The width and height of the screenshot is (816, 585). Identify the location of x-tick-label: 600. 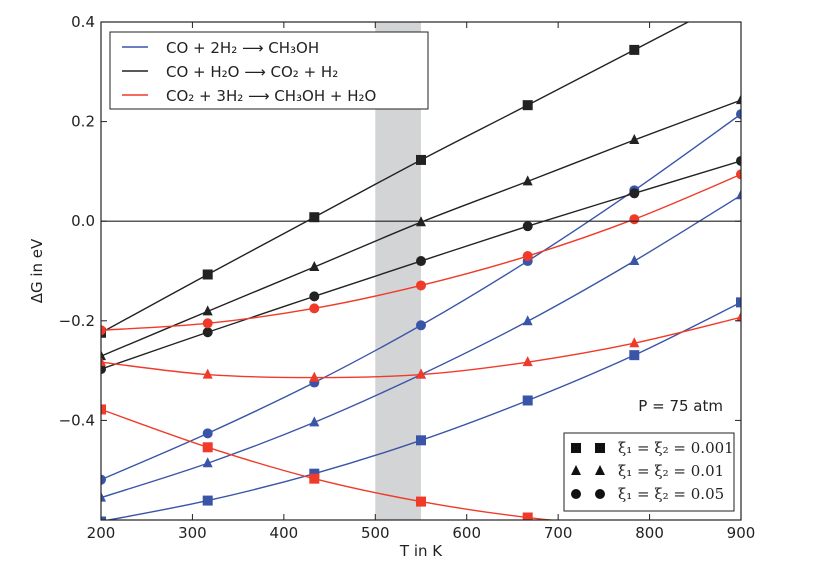
(466, 533).